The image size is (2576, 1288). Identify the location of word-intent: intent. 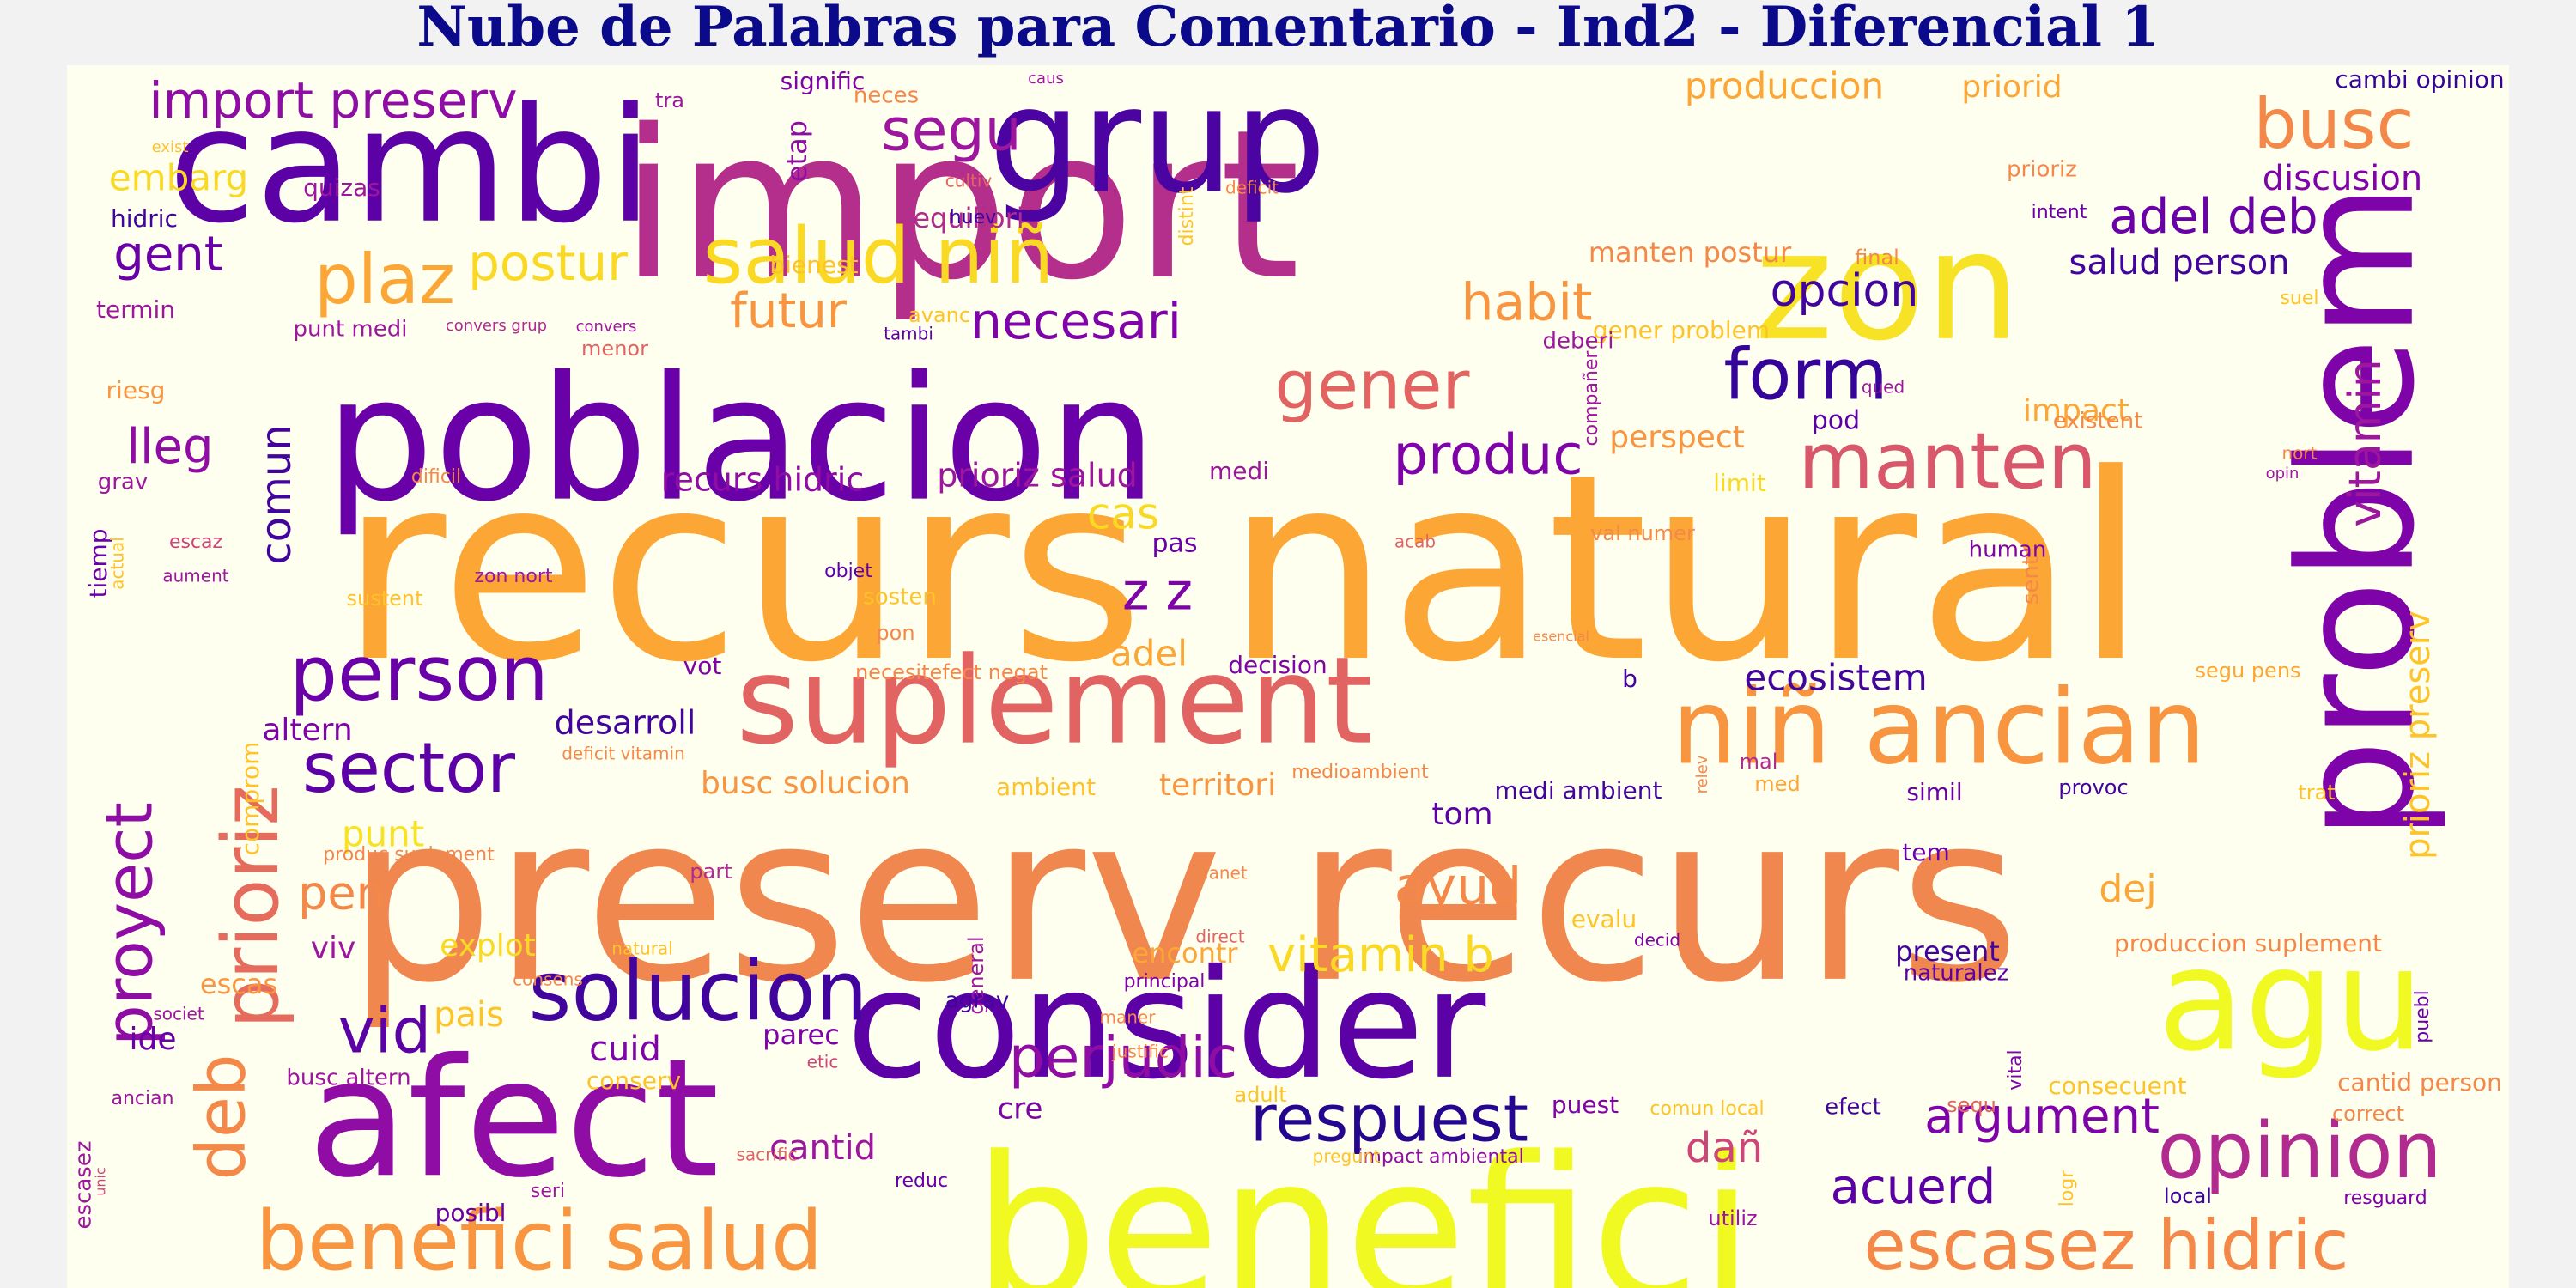
(2060, 213).